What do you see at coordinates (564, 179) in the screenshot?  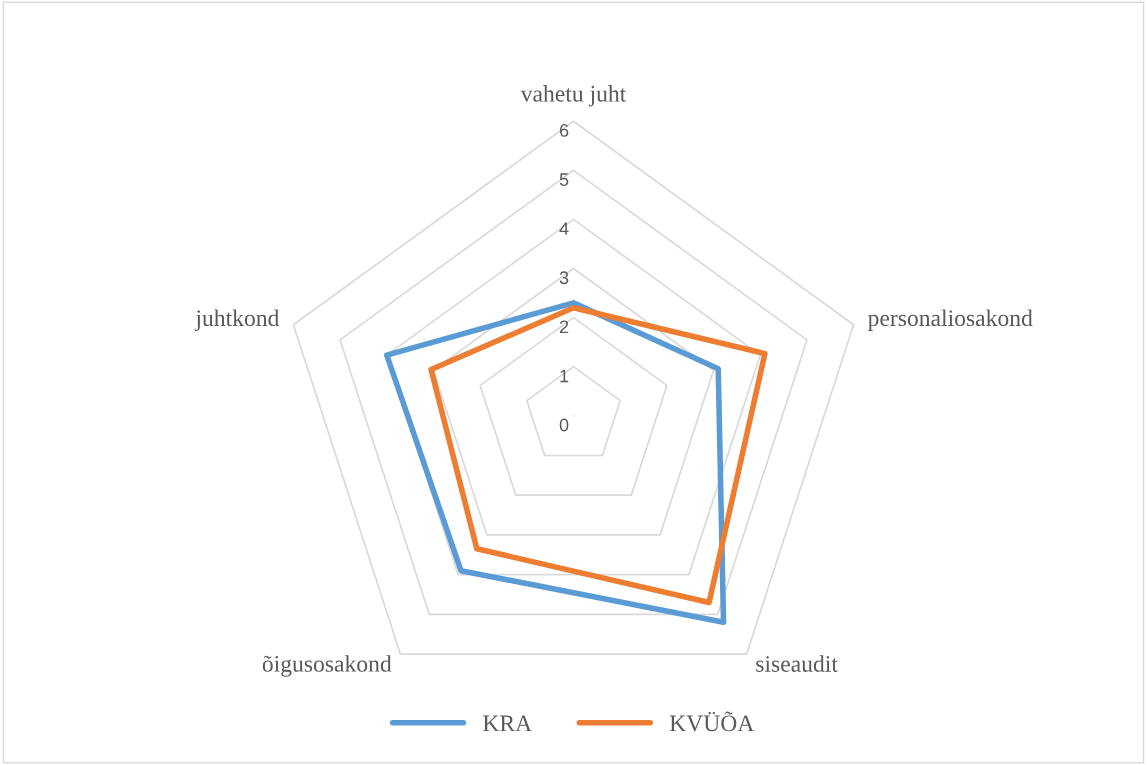 I see `y-tick-label: 5` at bounding box center [564, 179].